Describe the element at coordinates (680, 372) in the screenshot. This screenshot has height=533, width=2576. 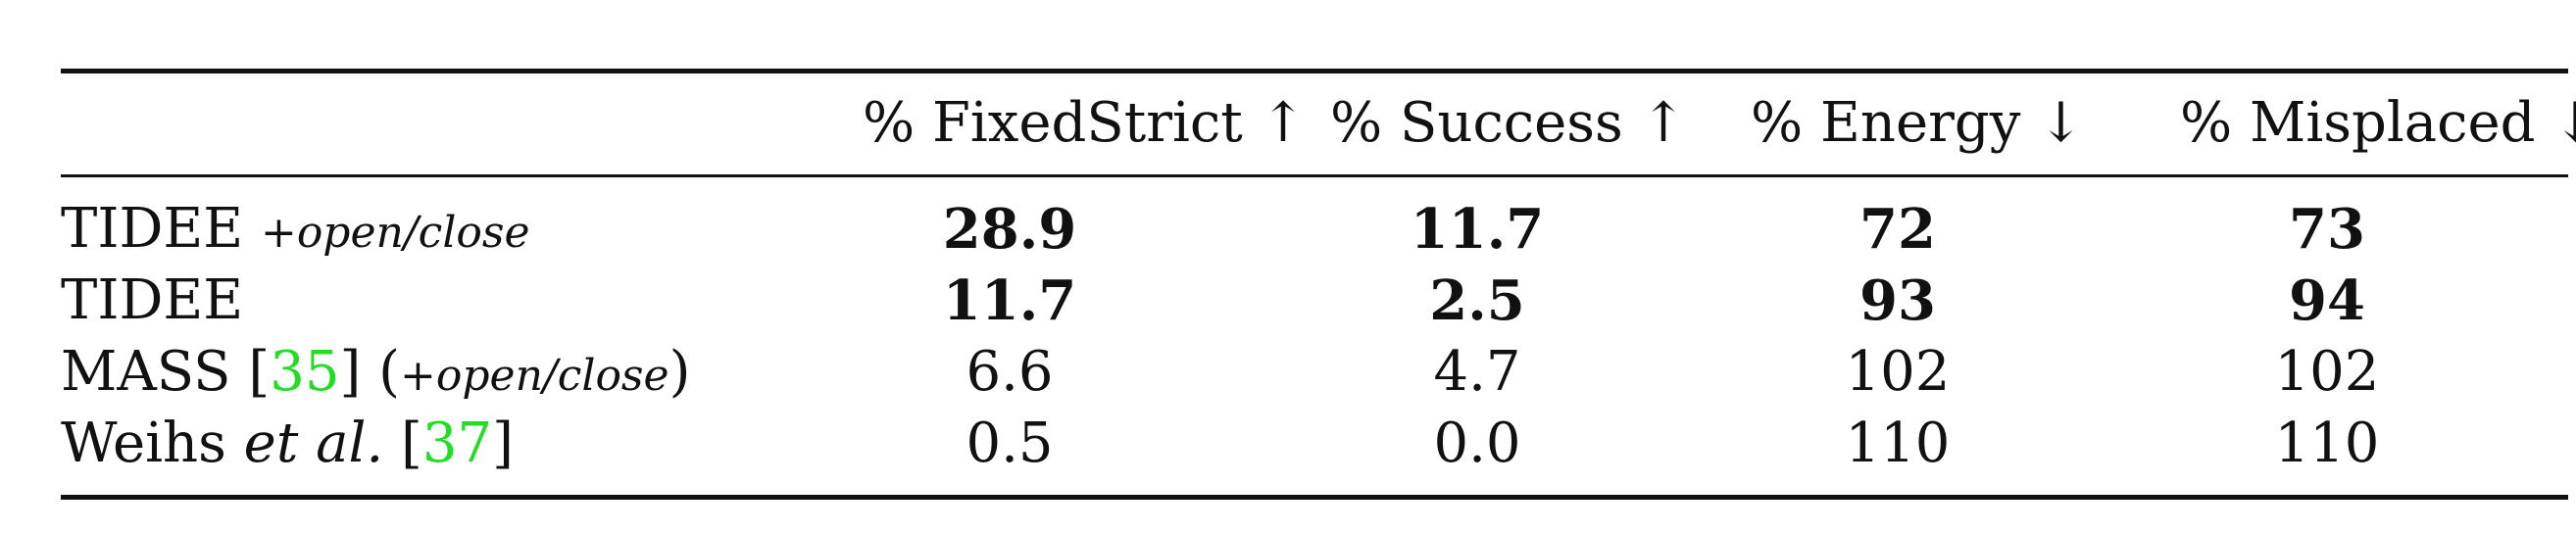
I see `paren-close: )` at that location.